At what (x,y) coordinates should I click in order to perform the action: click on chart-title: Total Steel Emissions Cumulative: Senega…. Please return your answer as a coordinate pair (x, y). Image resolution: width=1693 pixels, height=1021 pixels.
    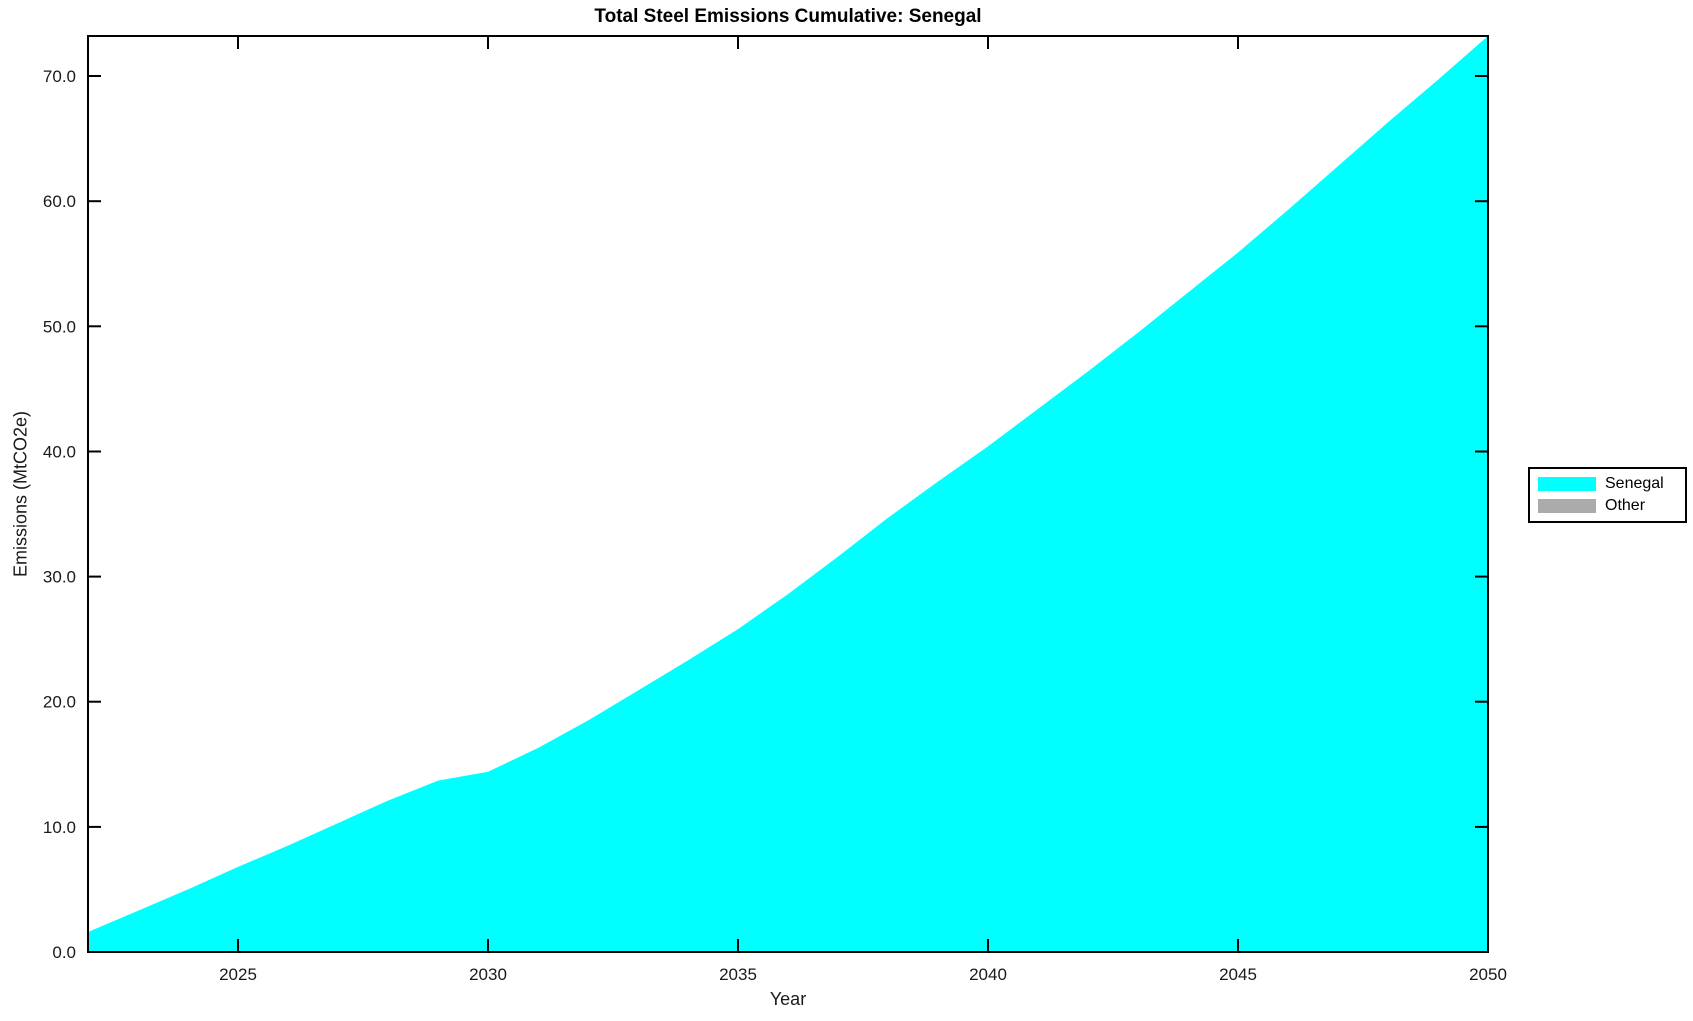
    Looking at the image, I should click on (788, 16).